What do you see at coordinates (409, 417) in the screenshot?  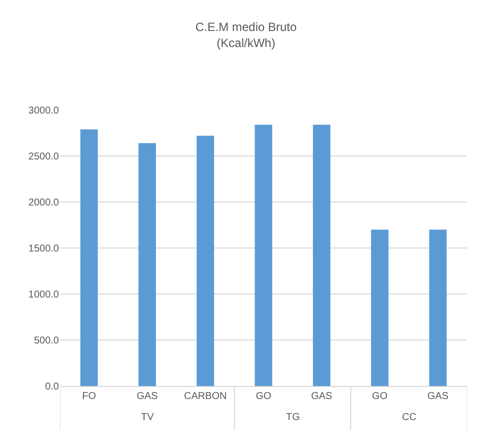 I see `text: CC` at bounding box center [409, 417].